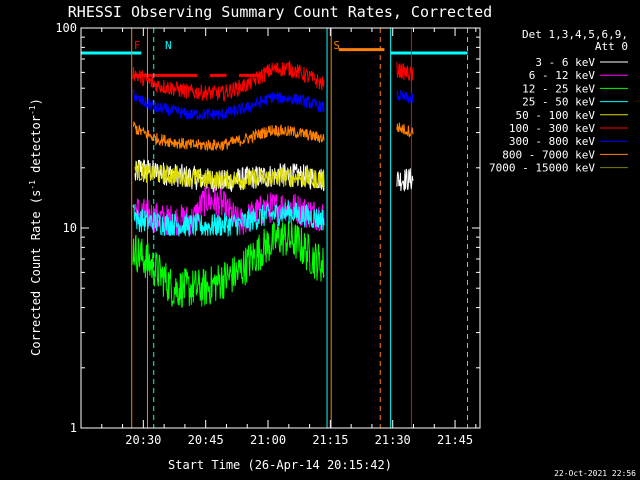  I want to click on annotation-2: S, so click(336, 45).